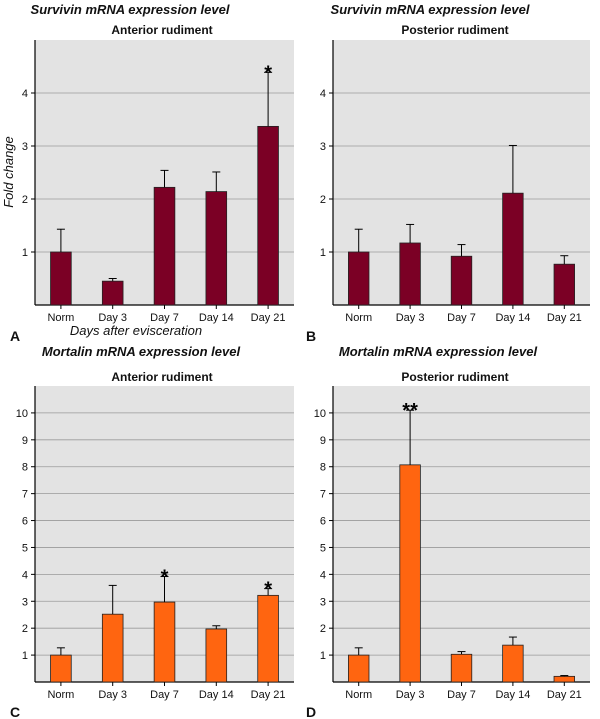 The width and height of the screenshot is (600, 719). Describe the element at coordinates (8, 172) in the screenshot. I see `panel-a-ylabel: Fold change` at that location.